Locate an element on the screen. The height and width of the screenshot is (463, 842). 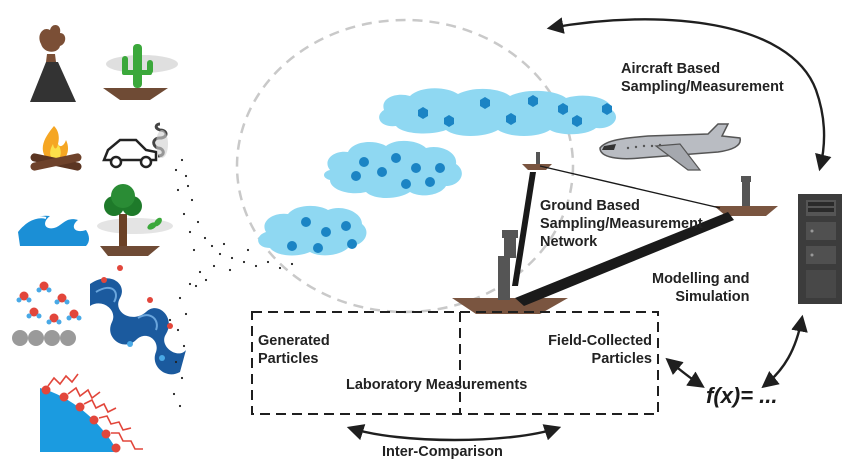
surface-chains-icon is located at coordinates (91, 413).